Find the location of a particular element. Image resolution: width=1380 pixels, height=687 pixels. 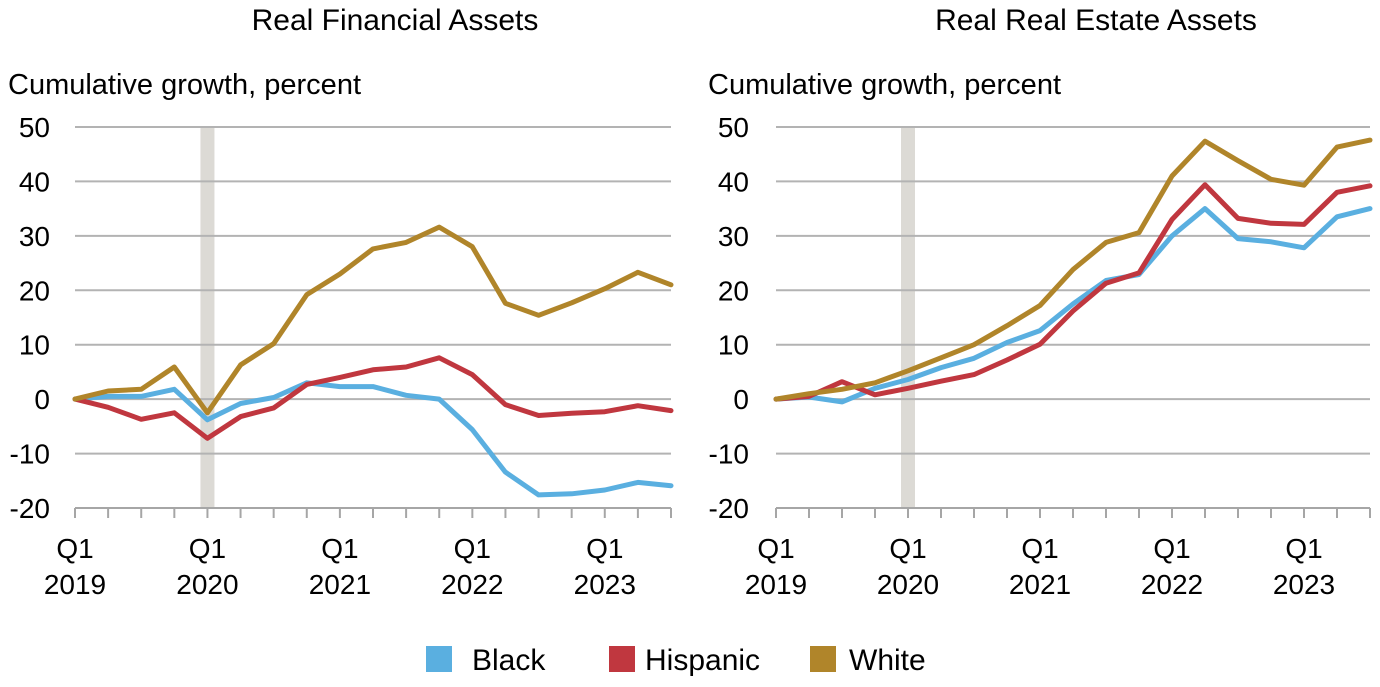

legend-label-black: Black is located at coordinates (509, 660).